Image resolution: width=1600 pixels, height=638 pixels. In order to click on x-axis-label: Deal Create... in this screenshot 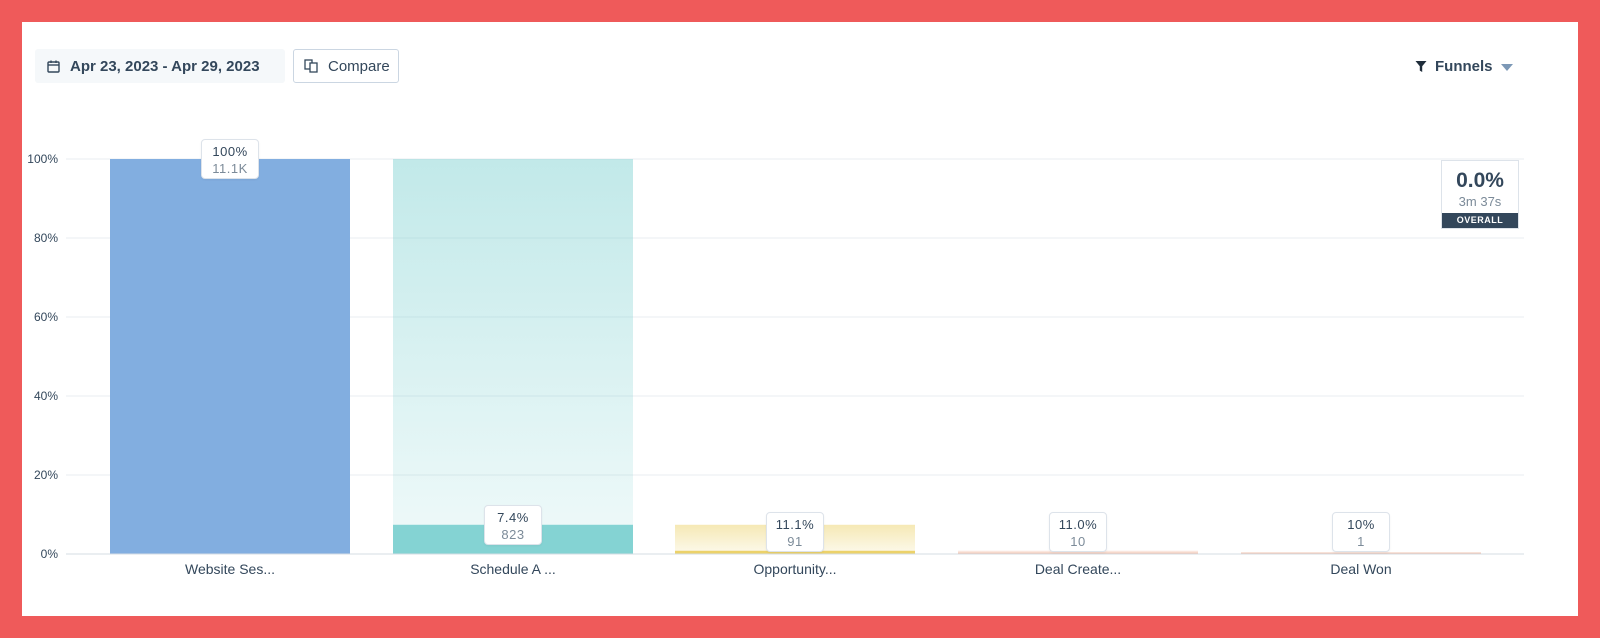, I will do `click(1078, 569)`.